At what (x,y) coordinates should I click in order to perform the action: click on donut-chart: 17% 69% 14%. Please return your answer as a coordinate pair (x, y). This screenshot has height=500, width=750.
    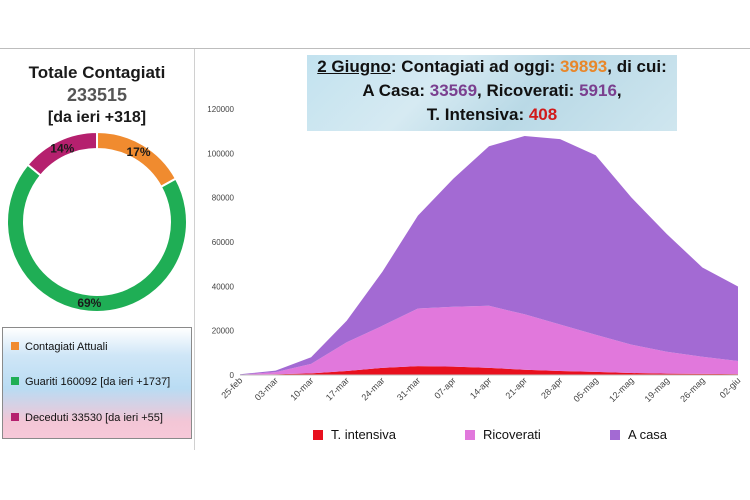
    Looking at the image, I should click on (97, 222).